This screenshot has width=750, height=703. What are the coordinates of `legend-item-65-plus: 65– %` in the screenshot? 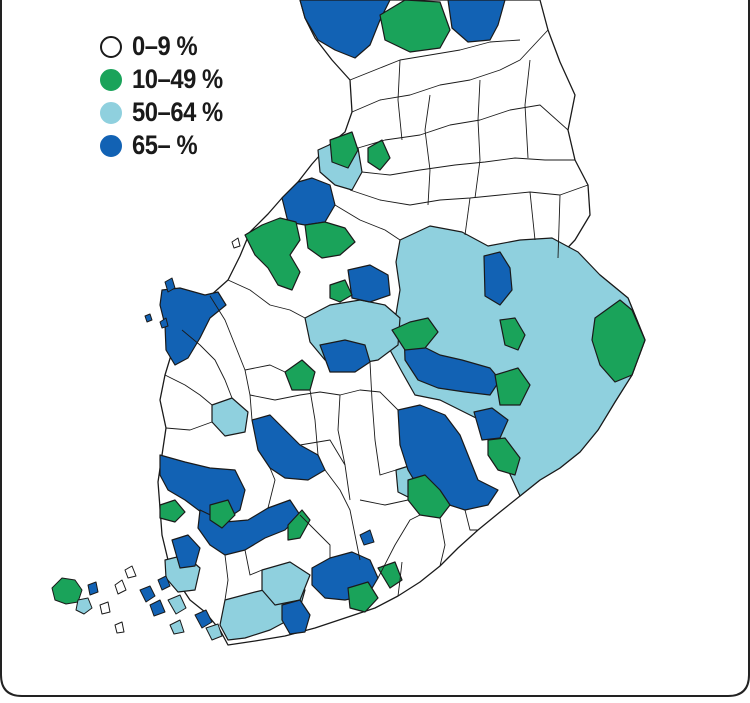 It's located at (167, 145).